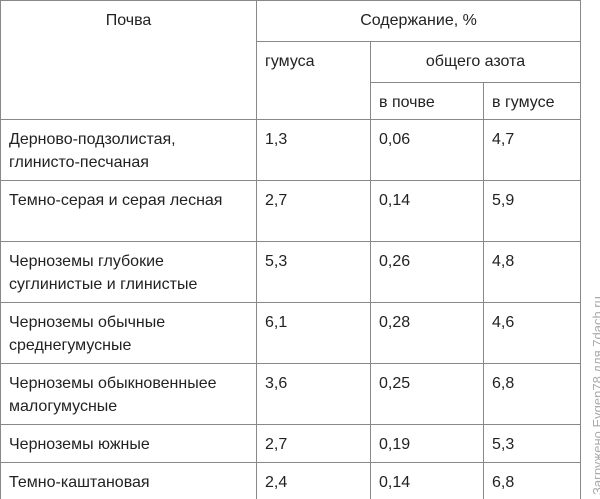 The height and width of the screenshot is (499, 600). What do you see at coordinates (475, 61) in the screenshot?
I see `header-cell: общего азота` at bounding box center [475, 61].